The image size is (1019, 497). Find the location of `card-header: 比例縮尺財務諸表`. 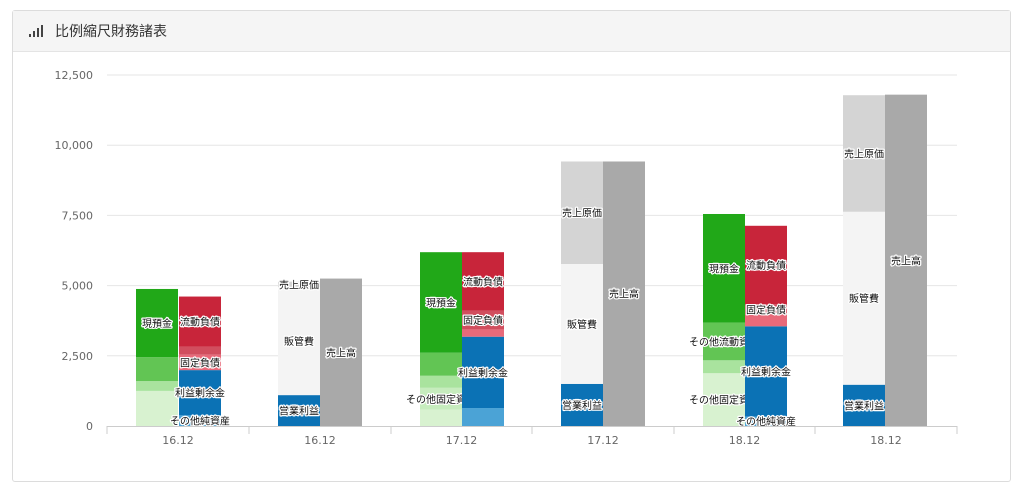

card-header: 比例縮尺財務諸表 is located at coordinates (511, 31).